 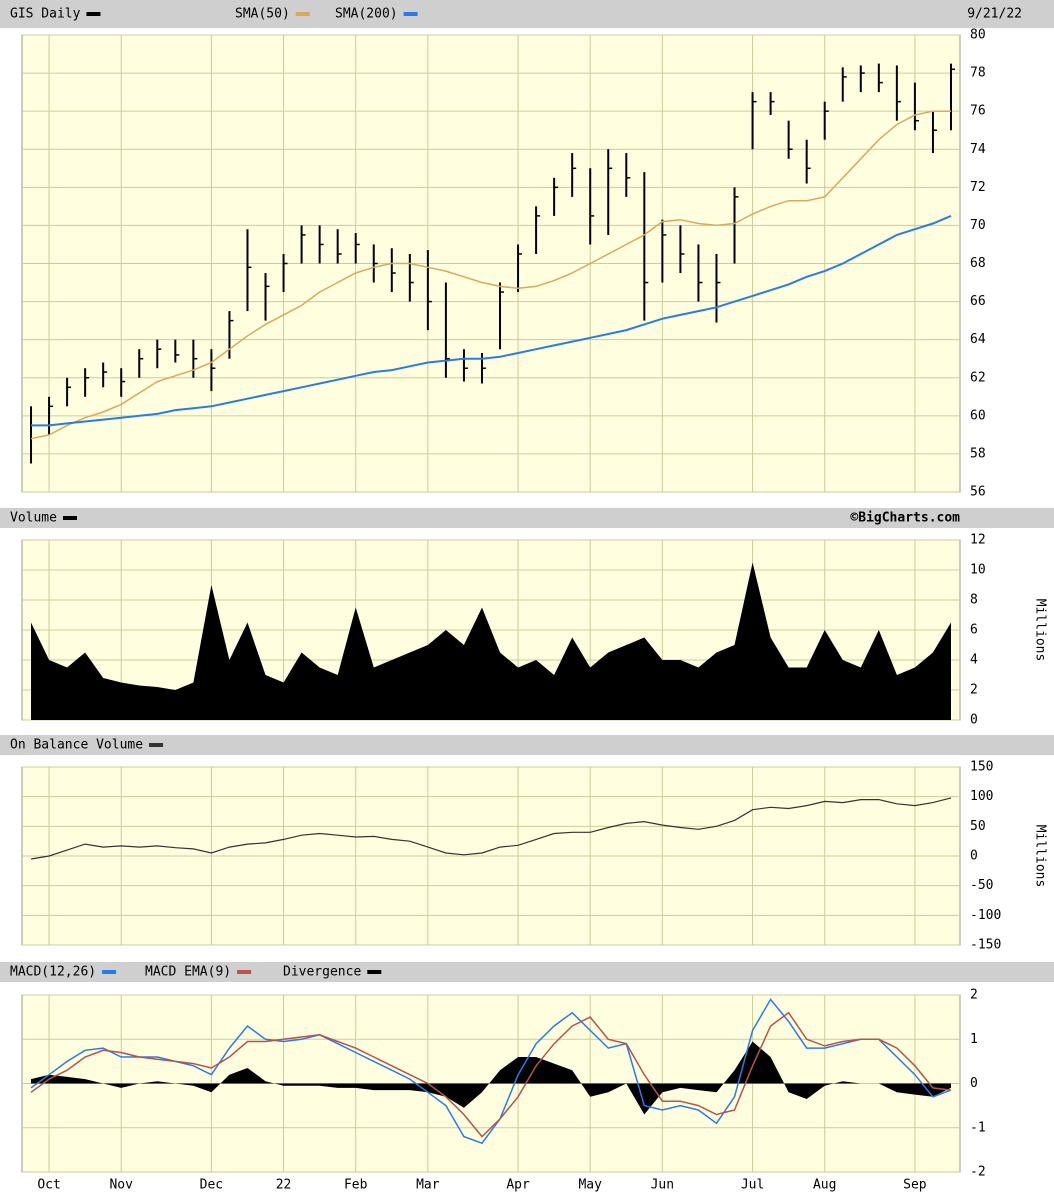 What do you see at coordinates (978, 570) in the screenshot?
I see `y-tick-label: 10` at bounding box center [978, 570].